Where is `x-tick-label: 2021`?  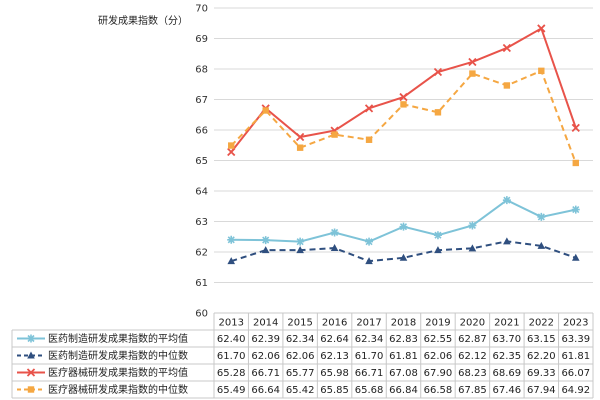
x-tick-label: 2021 is located at coordinates (506, 323).